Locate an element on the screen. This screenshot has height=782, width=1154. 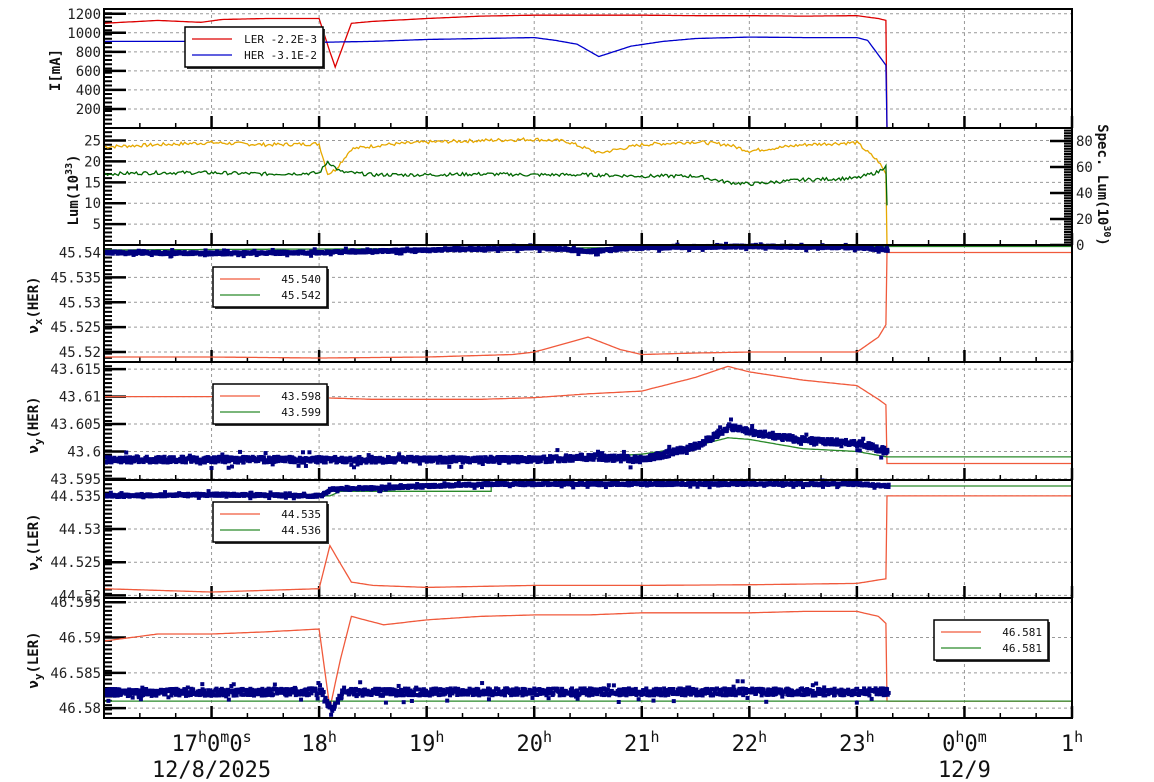
ytick-label: 46.58 is located at coordinates (80, 709).